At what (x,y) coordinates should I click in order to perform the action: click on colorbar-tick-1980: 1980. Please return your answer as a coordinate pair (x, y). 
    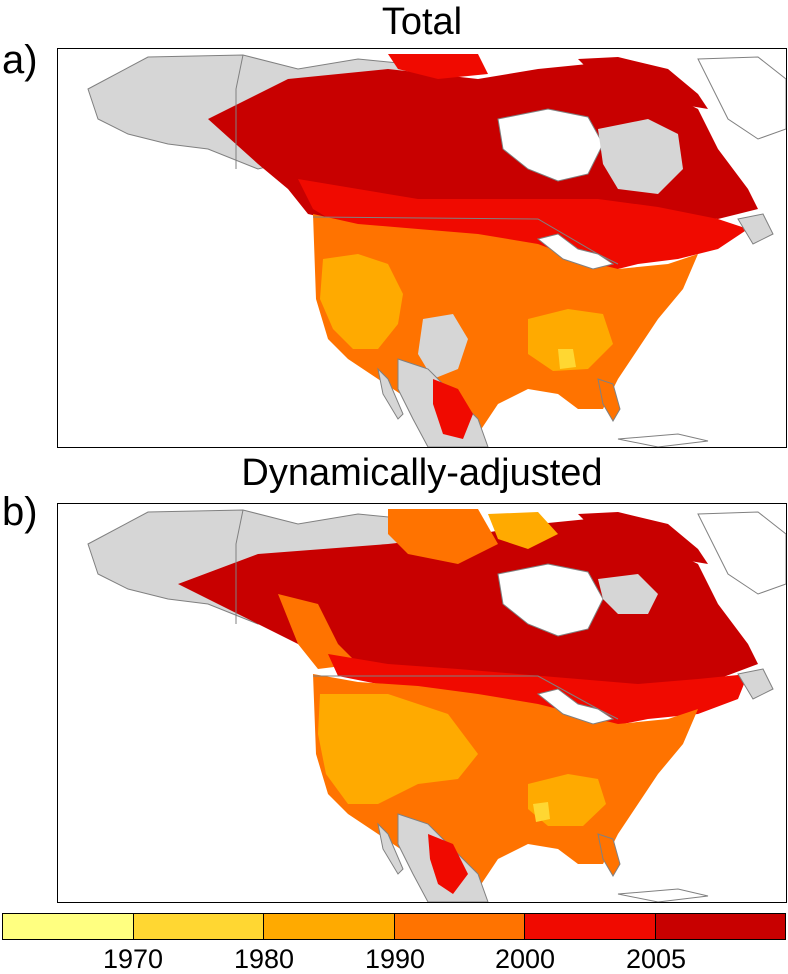
    Looking at the image, I should click on (264, 959).